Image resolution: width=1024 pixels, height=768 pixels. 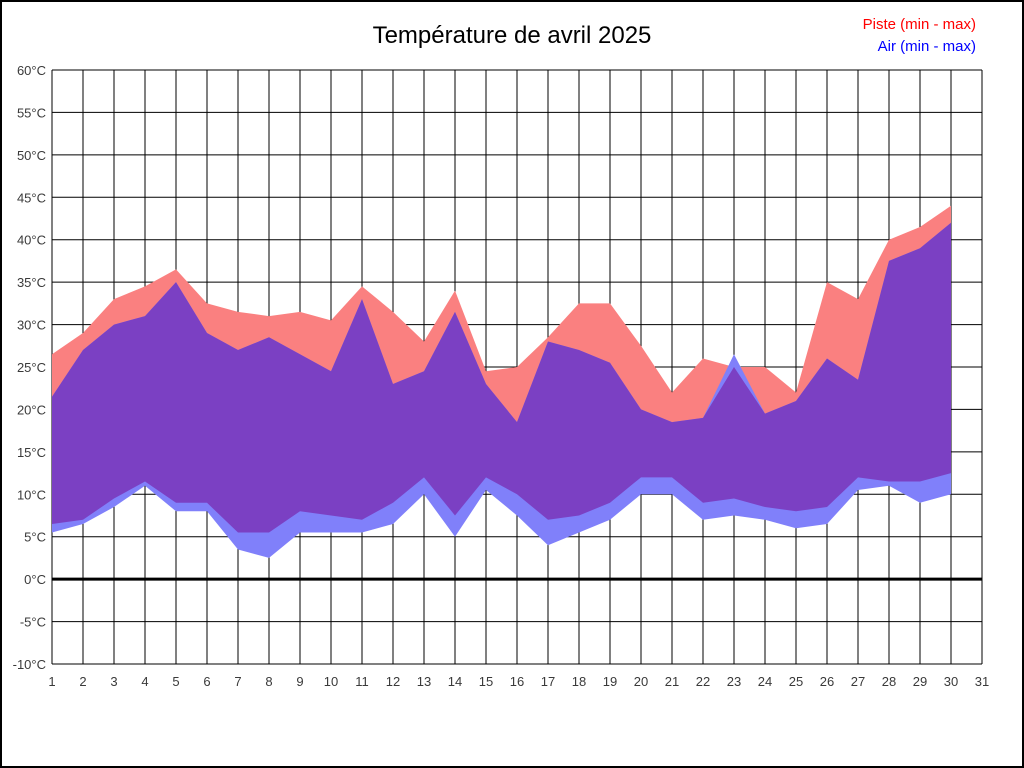 What do you see at coordinates (33, 622) in the screenshot?
I see `y-tick-label: -5°C` at bounding box center [33, 622].